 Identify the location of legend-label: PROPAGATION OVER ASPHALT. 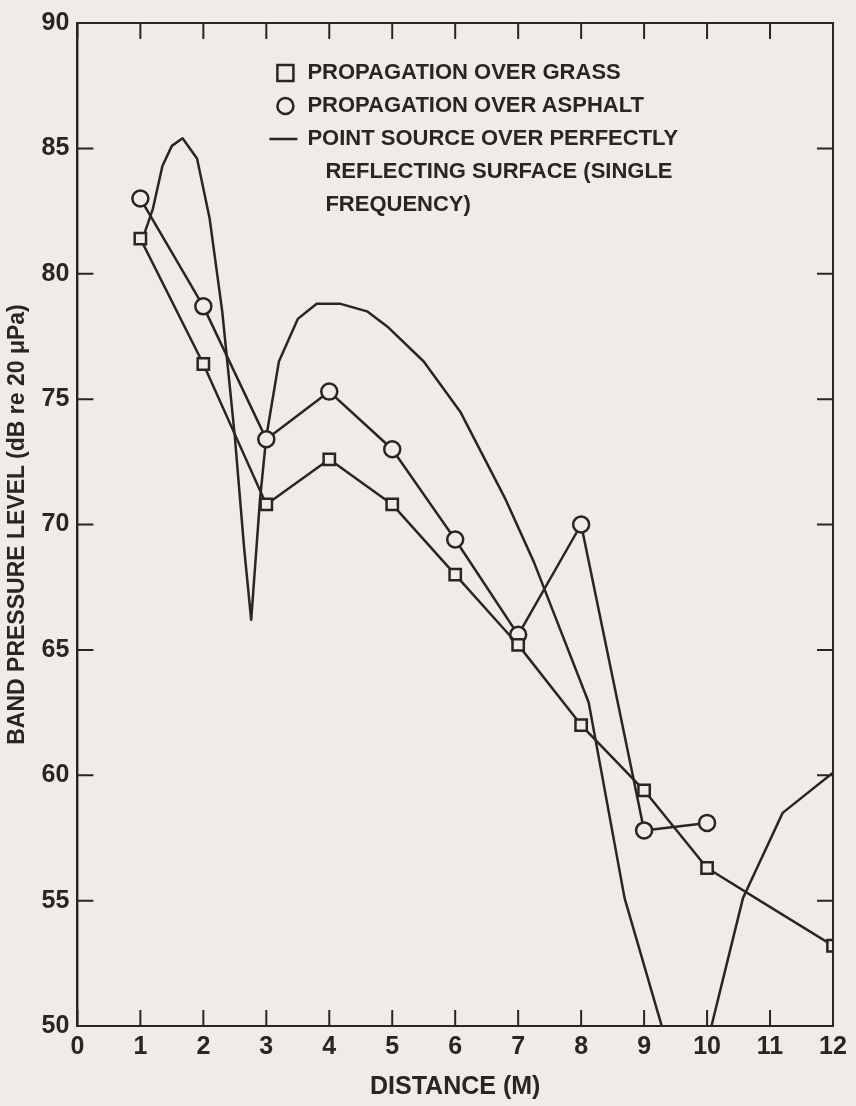
(476, 105).